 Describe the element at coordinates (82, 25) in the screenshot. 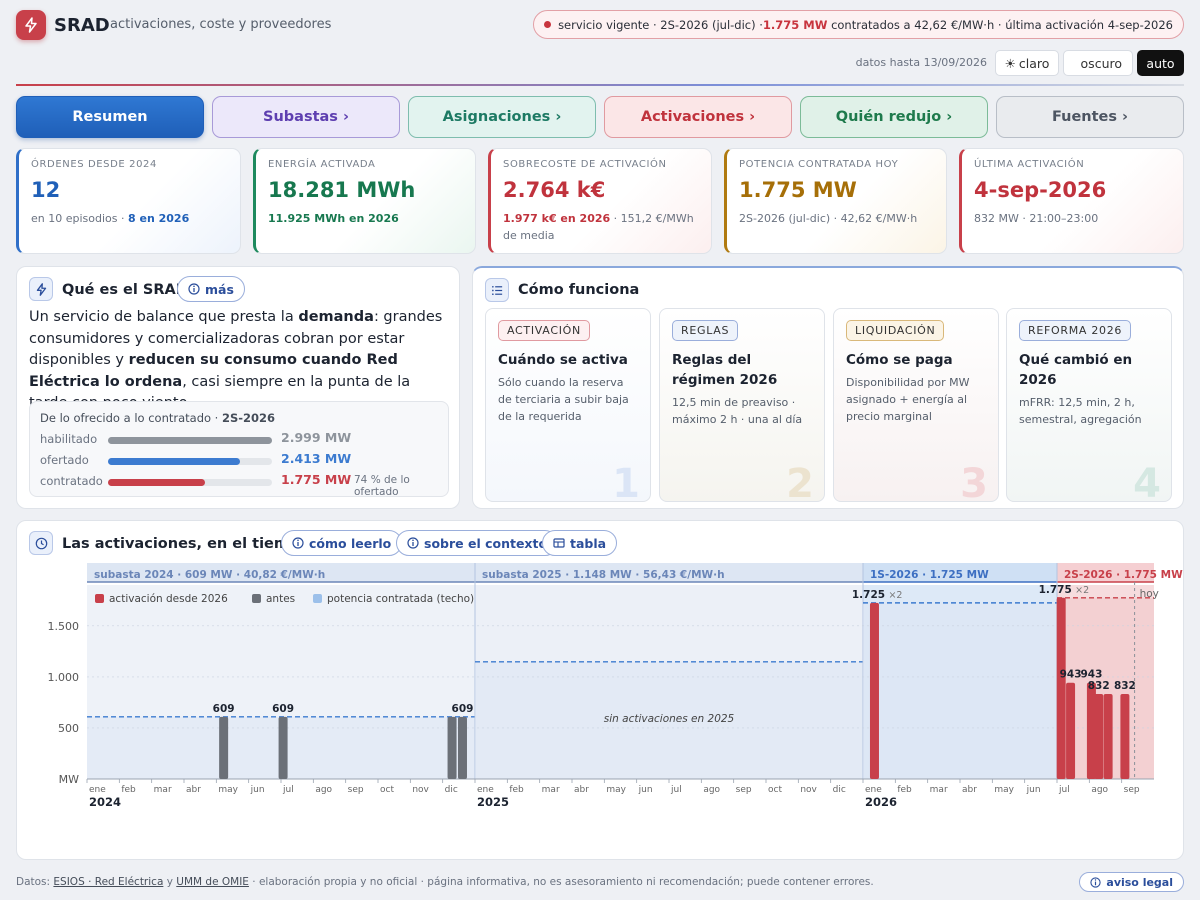

I see `app-title: SRAD` at that location.